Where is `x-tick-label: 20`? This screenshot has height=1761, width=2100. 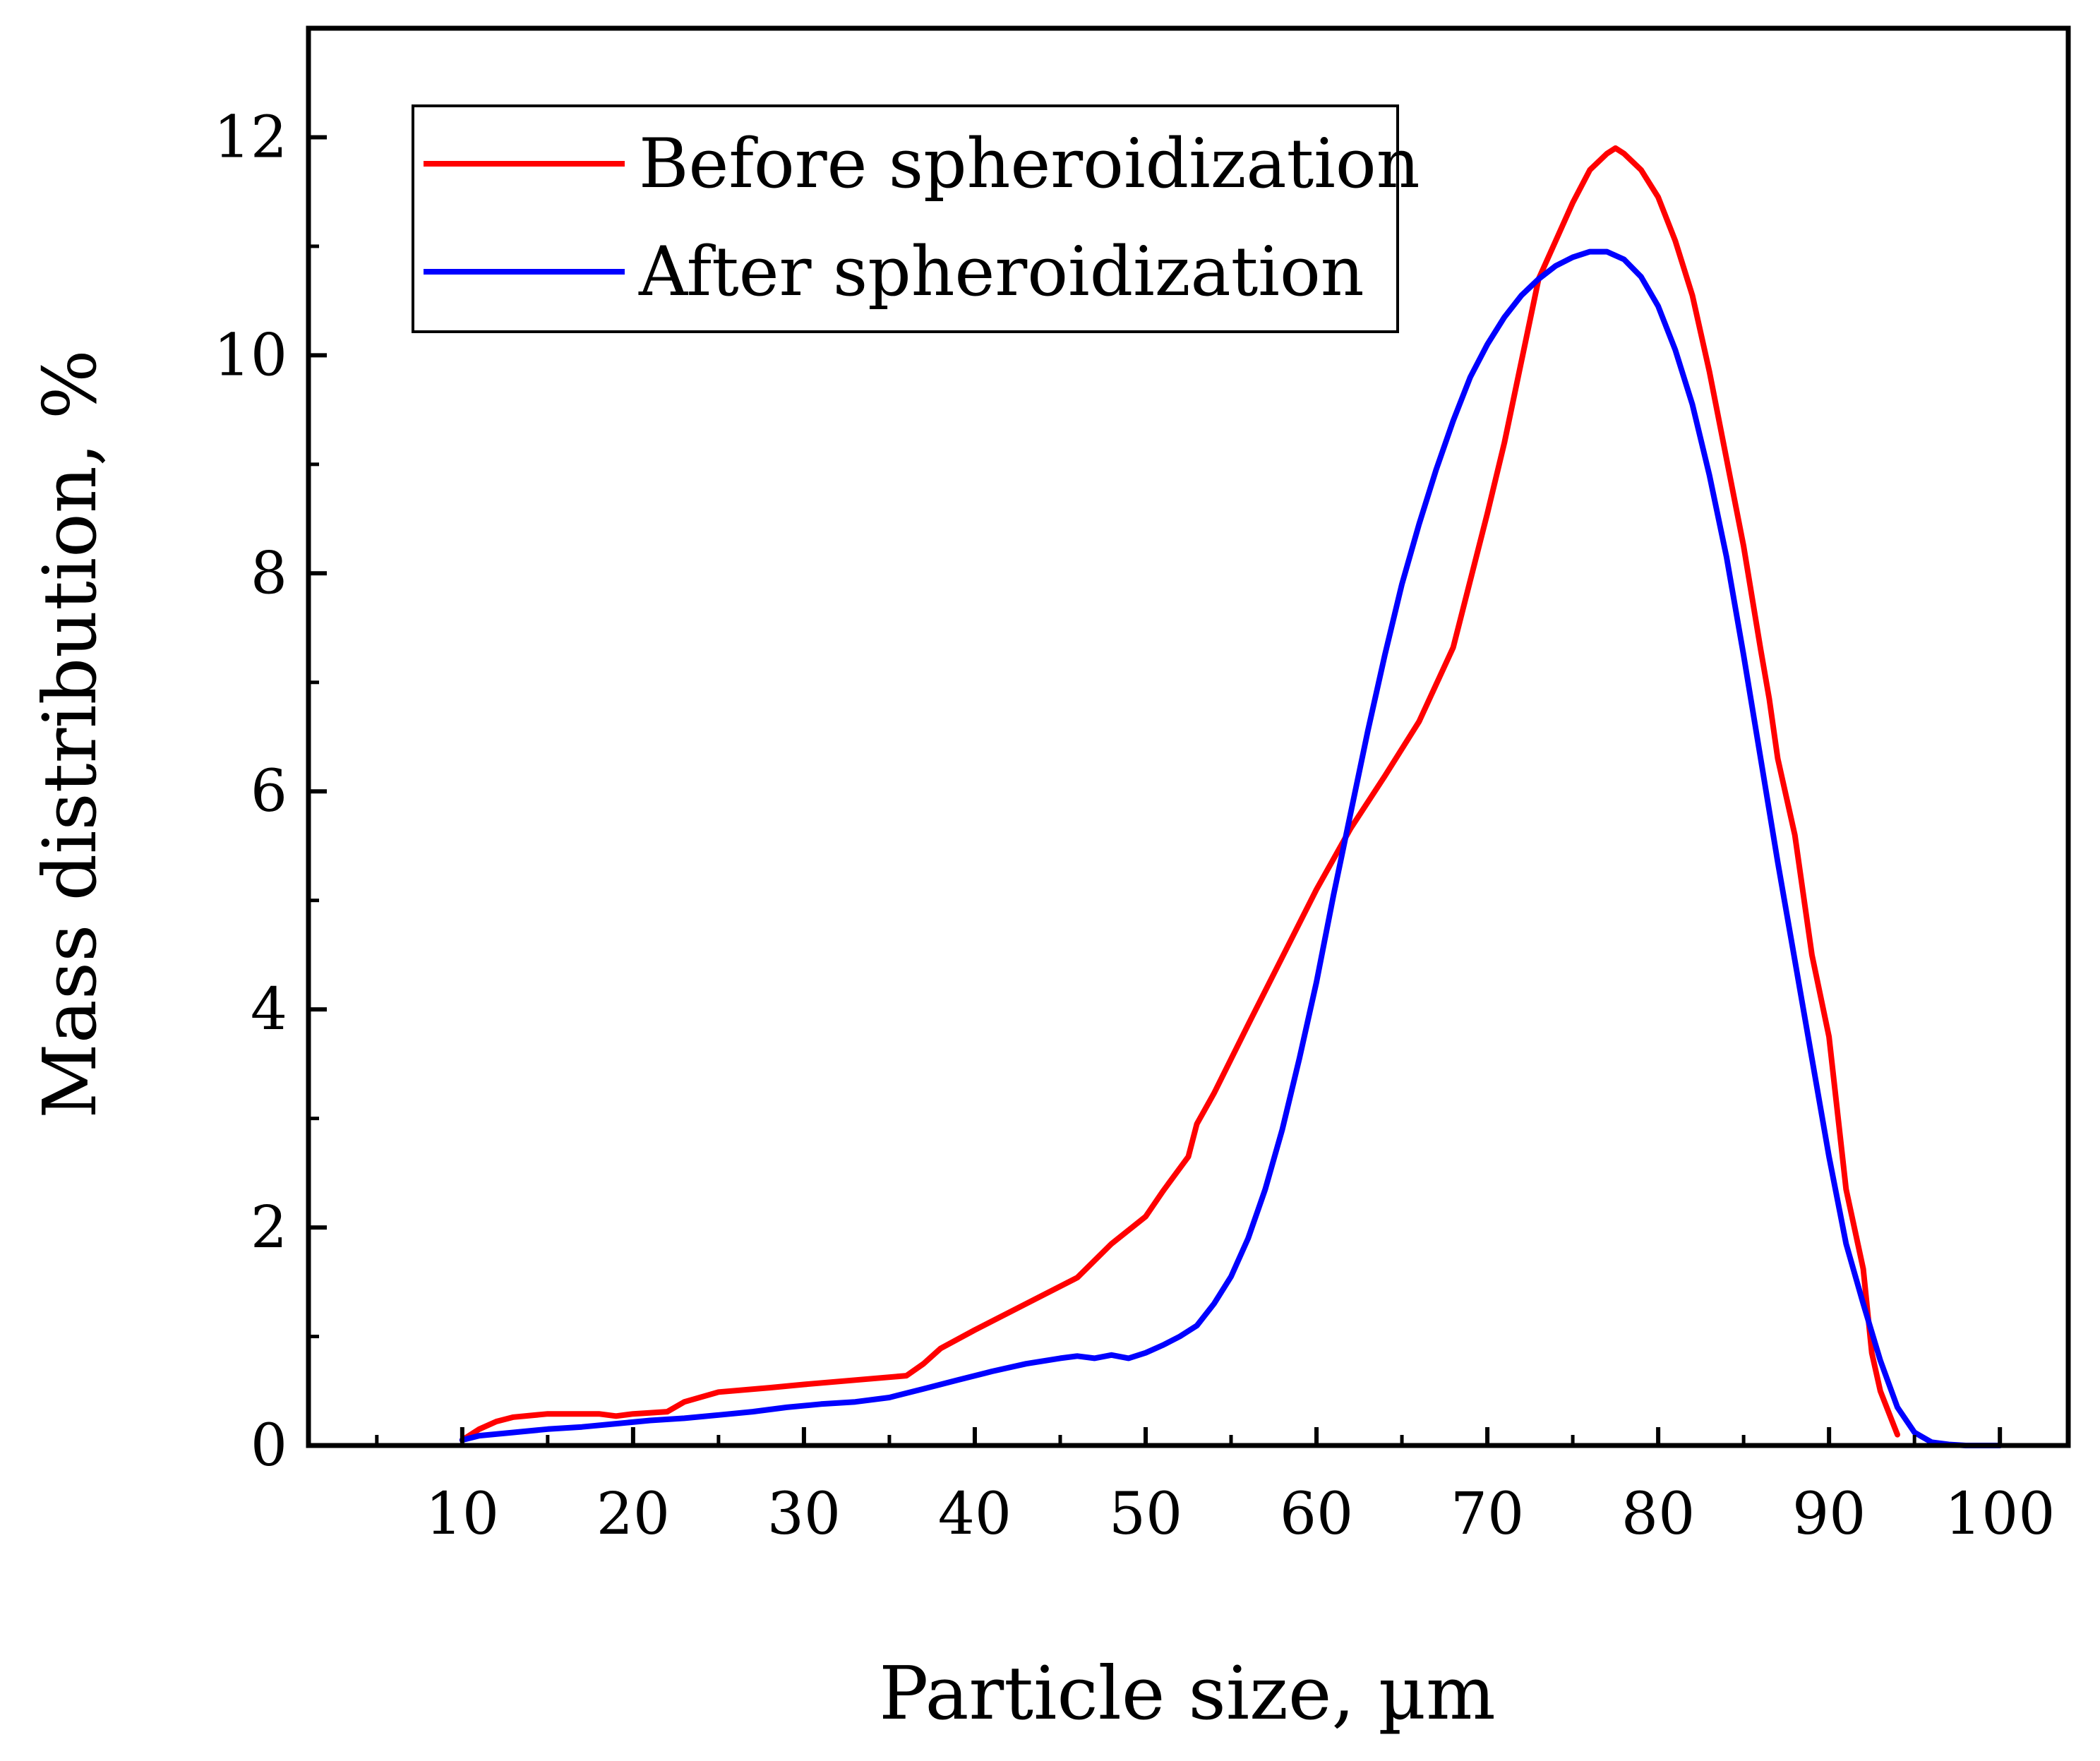
x-tick-label: 20 is located at coordinates (633, 1515).